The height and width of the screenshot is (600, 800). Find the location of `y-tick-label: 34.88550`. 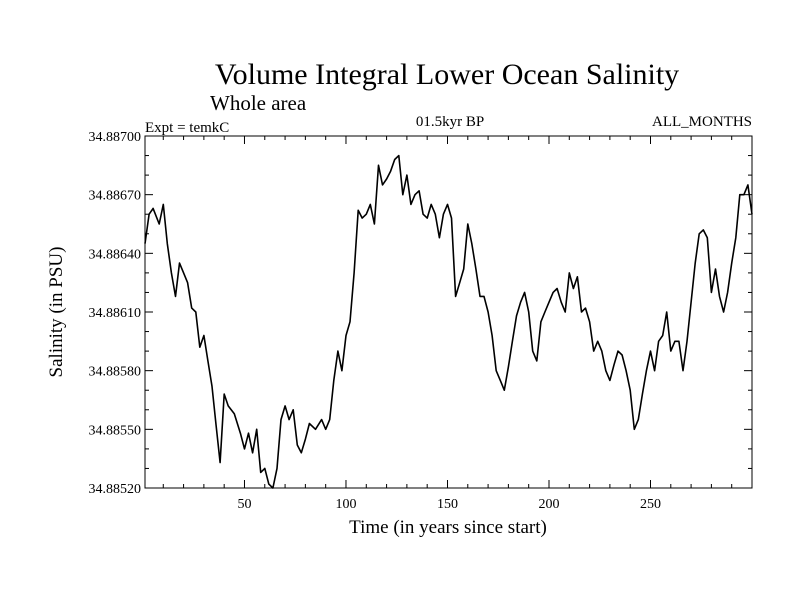

y-tick-label: 34.88550 is located at coordinates (115, 430).